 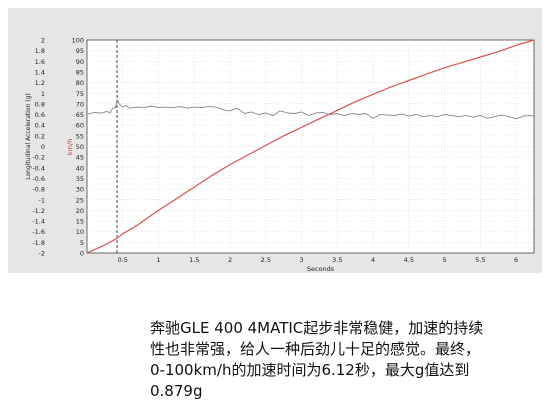 What do you see at coordinates (317, 328) in the screenshot?
I see `caption-line: 奔驰GLE 400 4MATIC起步非常稳健，加速的持续` at bounding box center [317, 328].